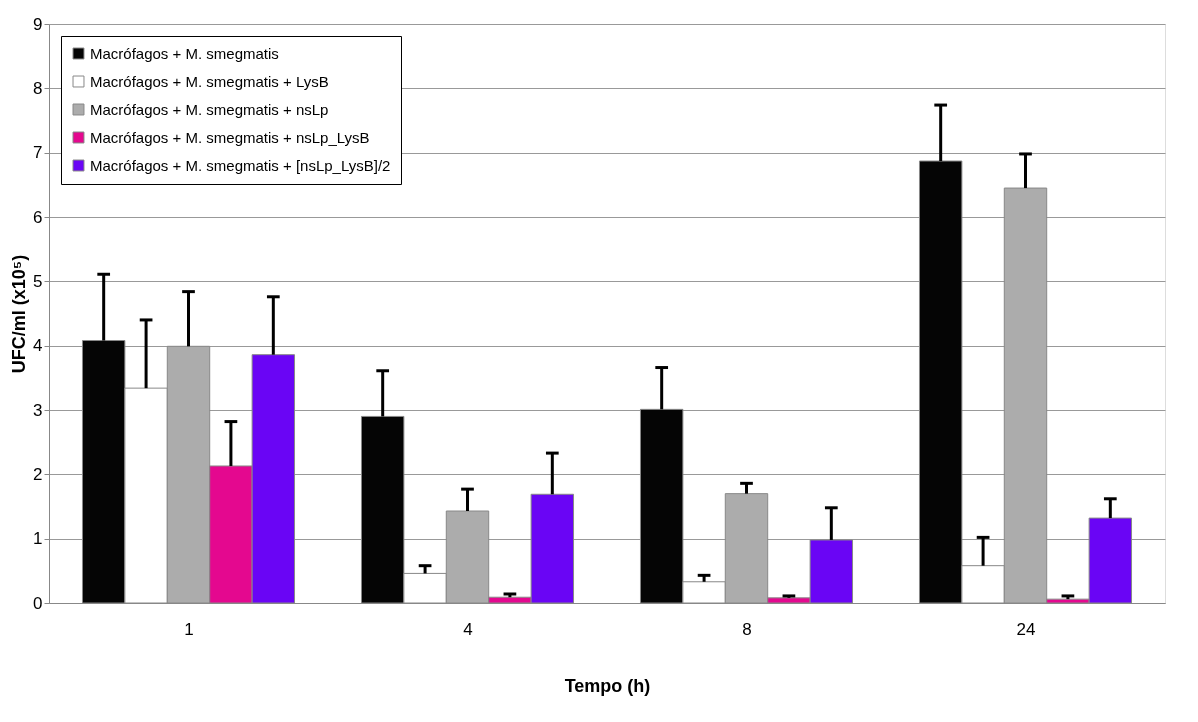 The width and height of the screenshot is (1198, 722). Describe the element at coordinates (1026, 629) in the screenshot. I see `x-tick-label: 24` at that location.